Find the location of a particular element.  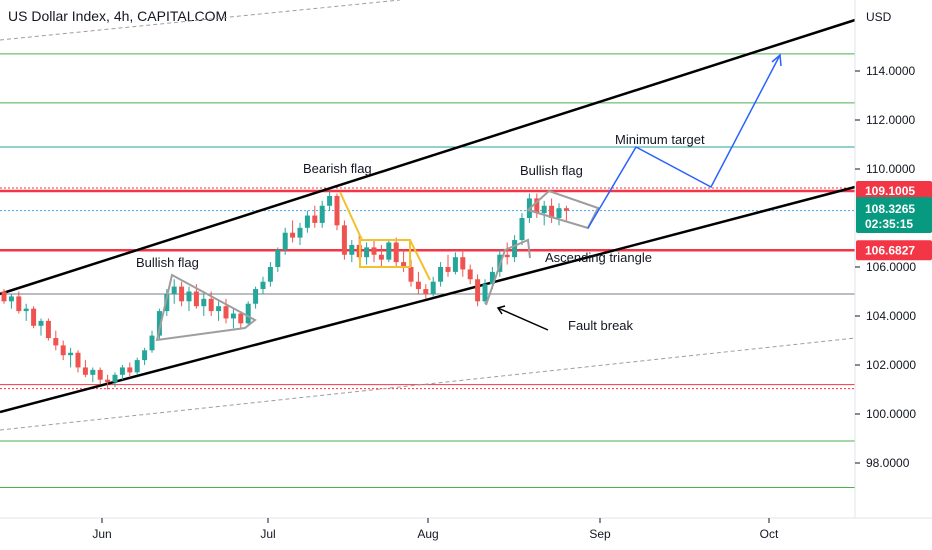

y-tick-label: 110.0000 is located at coordinates (890, 169).